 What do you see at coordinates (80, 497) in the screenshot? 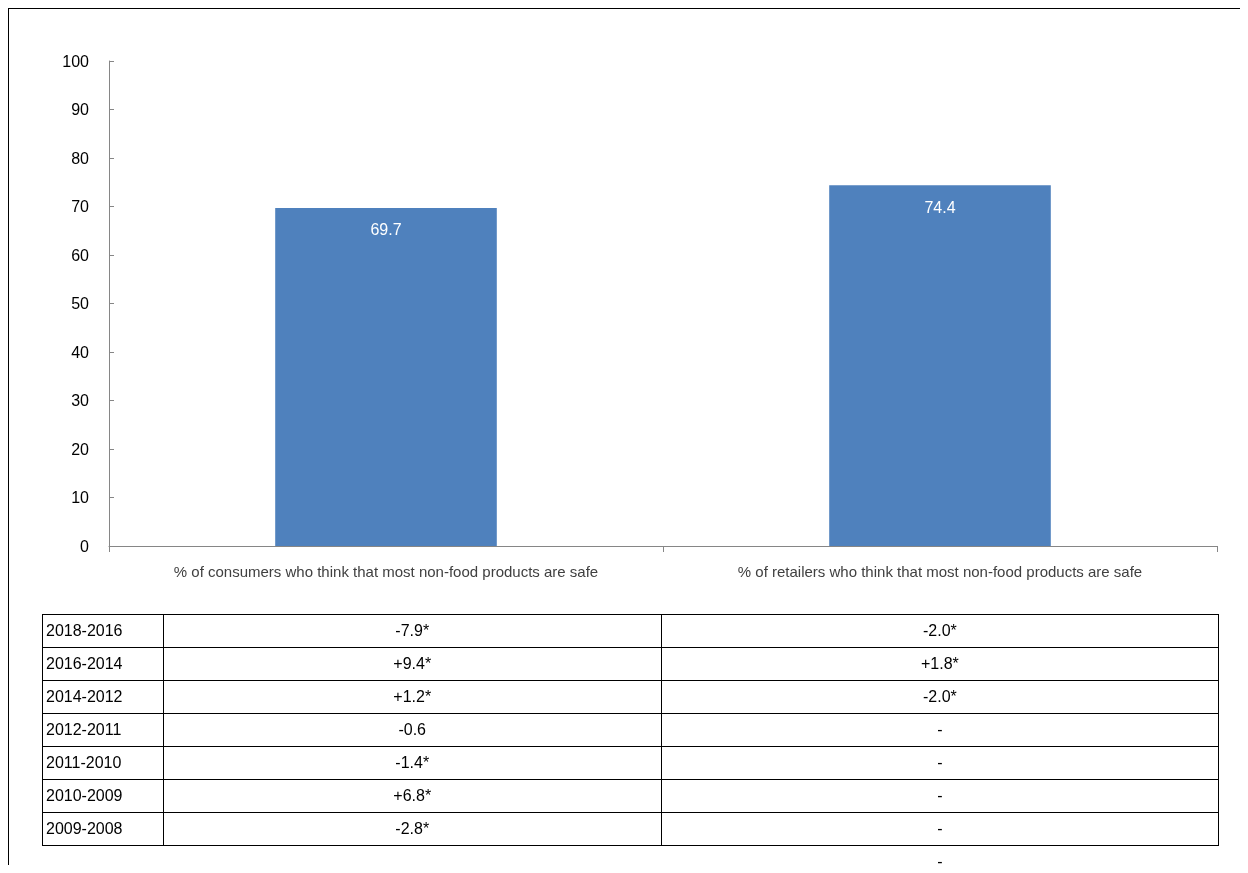
I see `y-tick-label: 10` at bounding box center [80, 497].